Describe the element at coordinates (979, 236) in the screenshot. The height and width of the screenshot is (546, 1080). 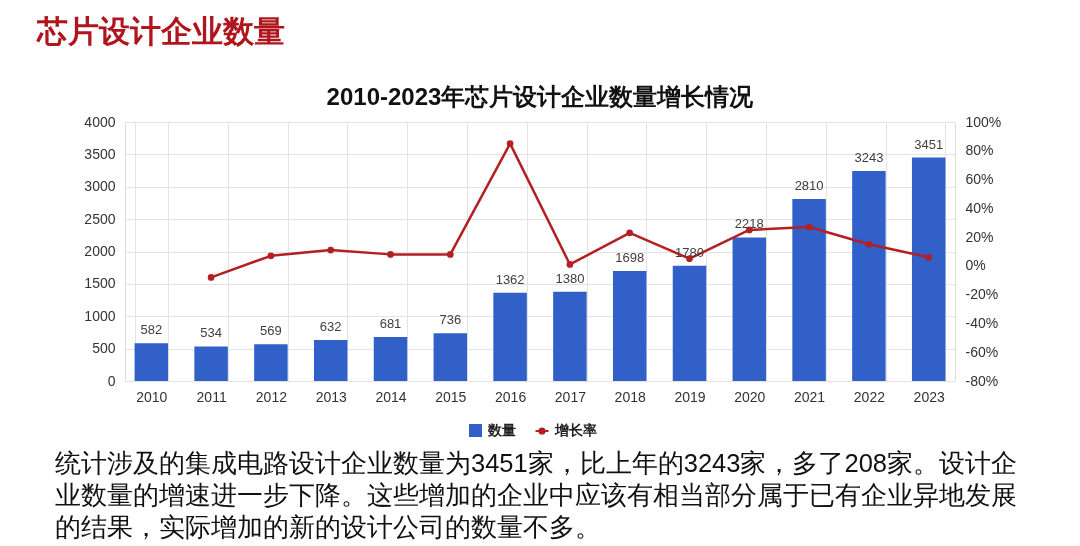
I see `y2-tick-label: 20%` at that location.